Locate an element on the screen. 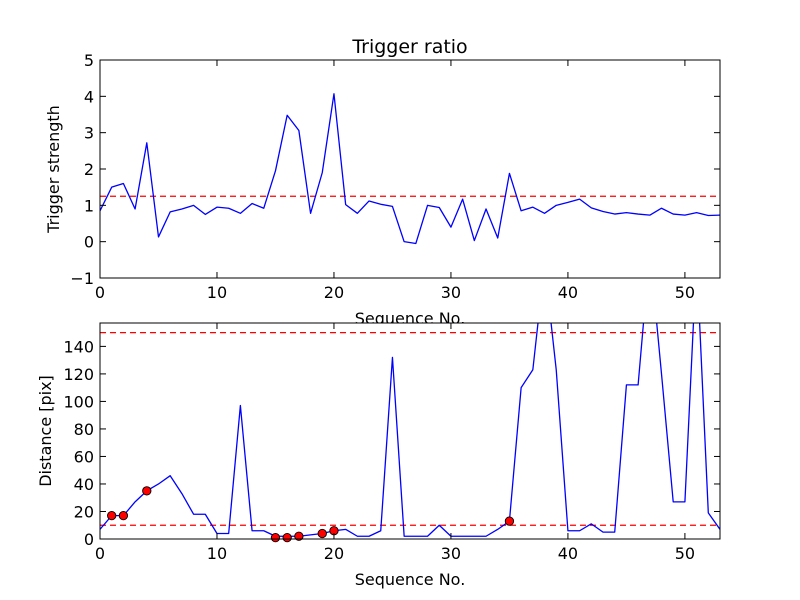  chart-title: Trigger ratio is located at coordinates (409, 47).